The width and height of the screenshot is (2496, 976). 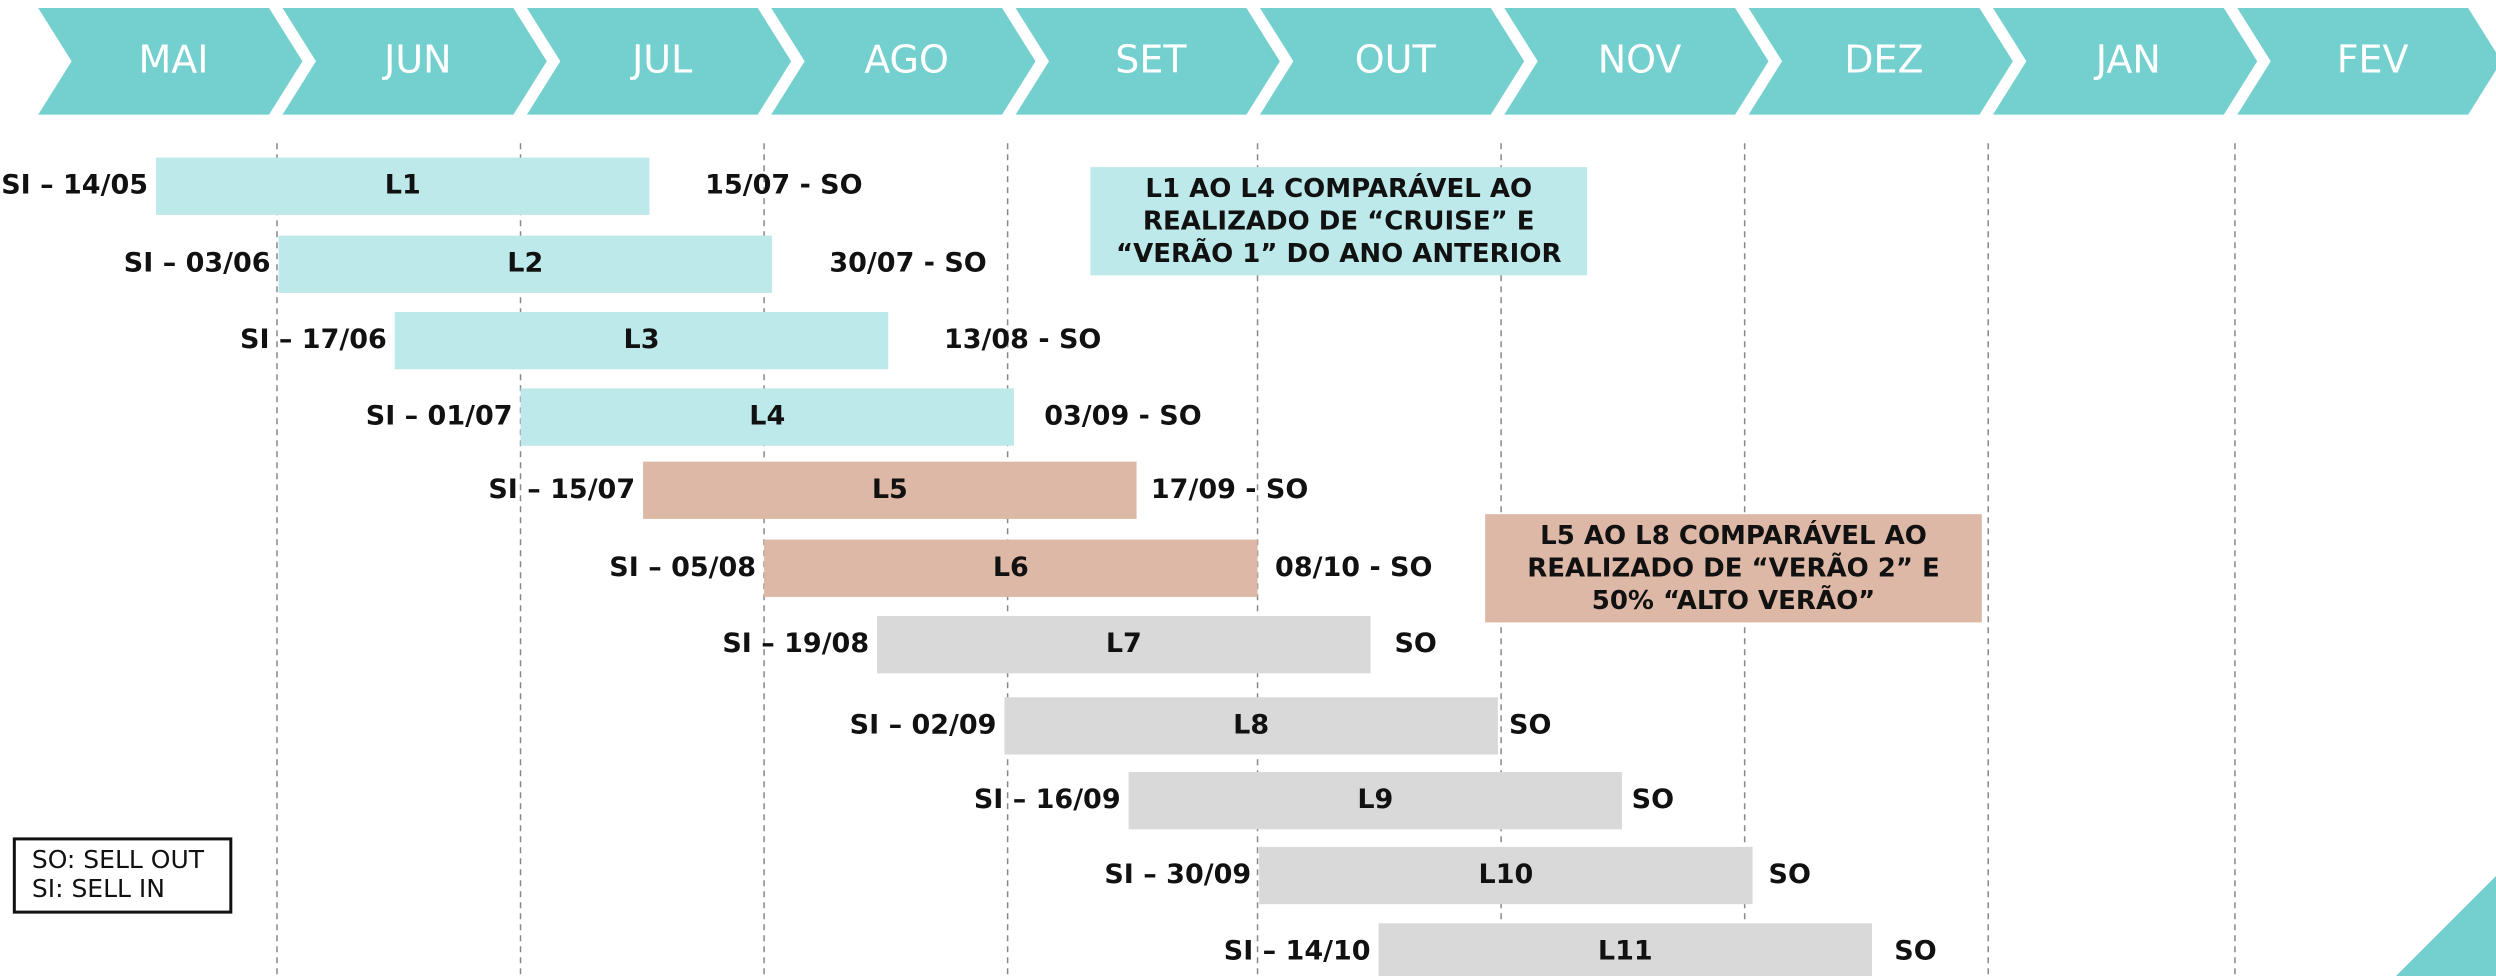 I want to click on month-label: MAI, so click(x=174, y=60).